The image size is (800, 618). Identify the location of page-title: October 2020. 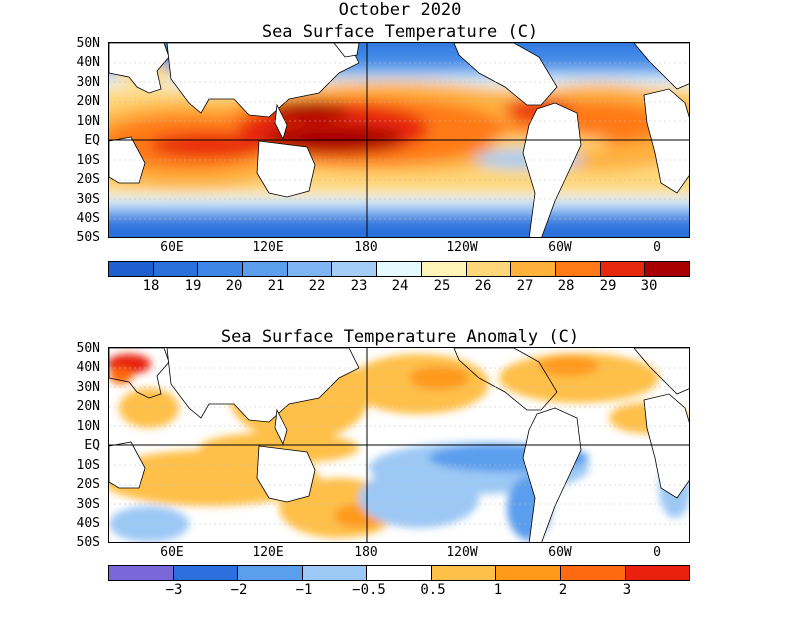
(400, 10).